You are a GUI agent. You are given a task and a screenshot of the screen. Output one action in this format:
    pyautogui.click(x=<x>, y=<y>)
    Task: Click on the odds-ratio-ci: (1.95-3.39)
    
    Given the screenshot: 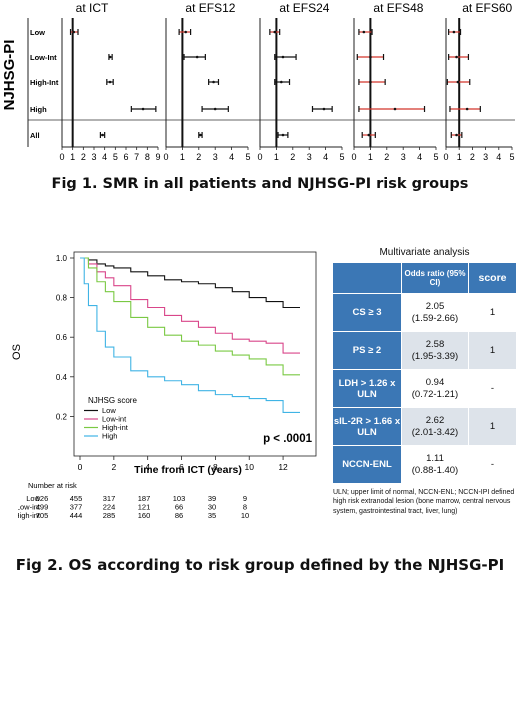 What is the action you would take?
    pyautogui.click(x=435, y=356)
    